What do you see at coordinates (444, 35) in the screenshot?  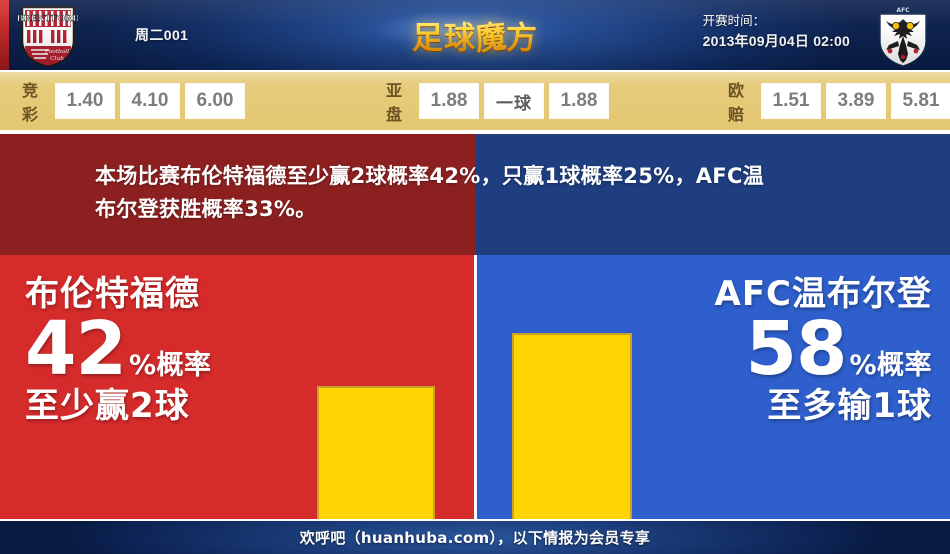 I see `brand-logo-part1: 足球` at bounding box center [444, 35].